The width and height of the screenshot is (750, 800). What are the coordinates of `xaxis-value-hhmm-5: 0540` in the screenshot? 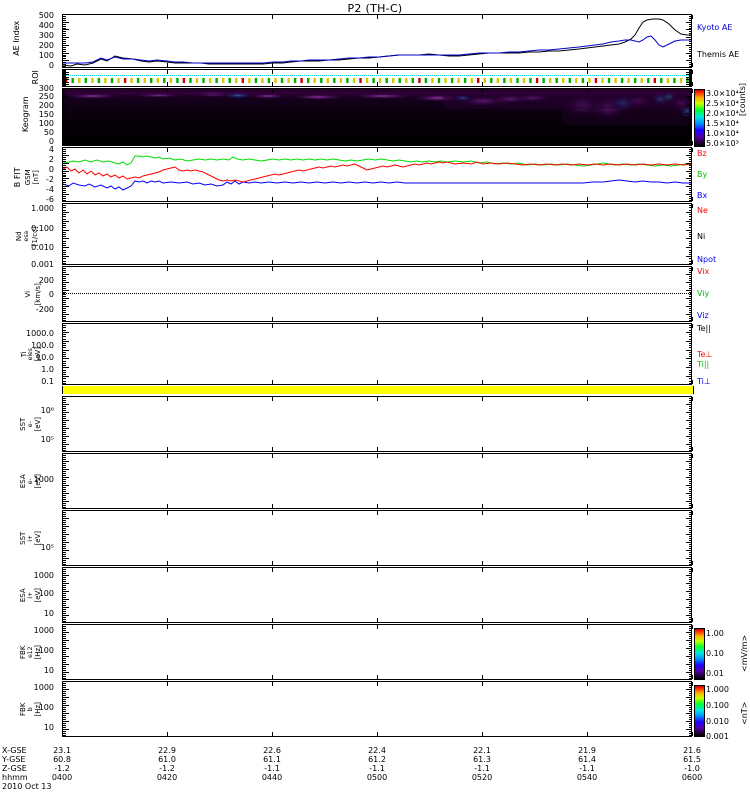 It's located at (587, 777).